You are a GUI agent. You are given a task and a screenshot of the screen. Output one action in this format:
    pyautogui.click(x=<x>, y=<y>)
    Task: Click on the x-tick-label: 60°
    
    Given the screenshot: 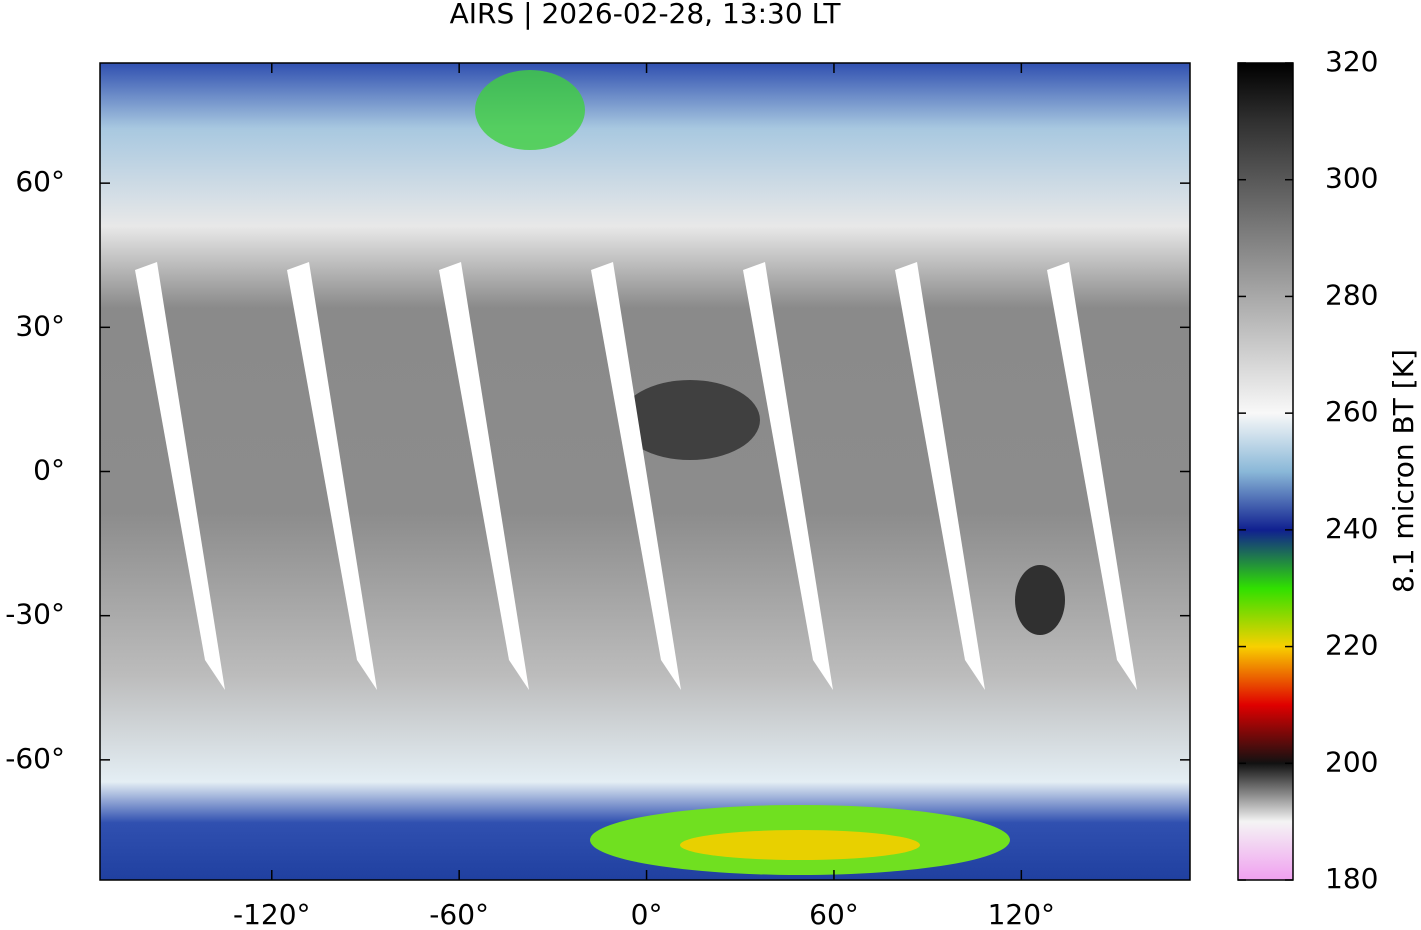 What is the action you would take?
    pyautogui.click(x=834, y=914)
    